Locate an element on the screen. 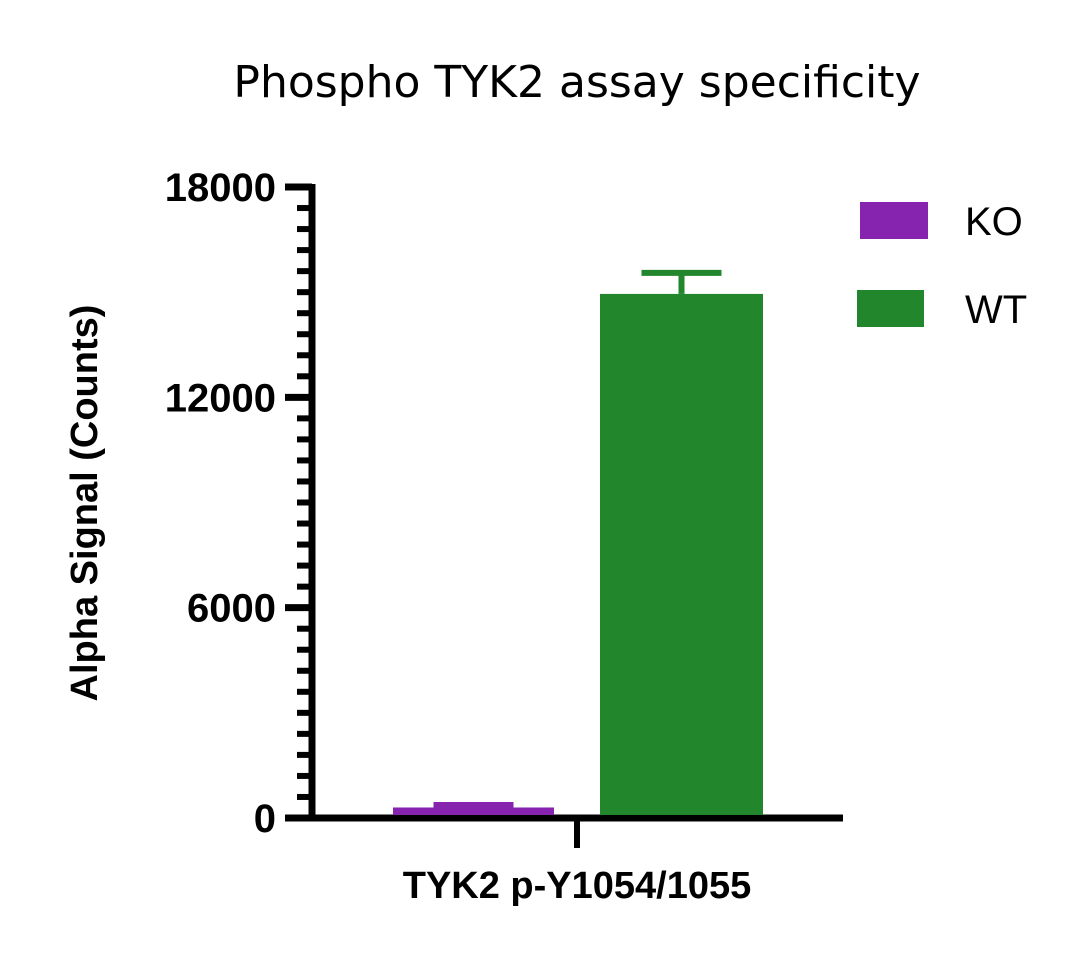 Image resolution: width=1080 pixels, height=955 pixels. legend: KO WT is located at coordinates (942, 266).